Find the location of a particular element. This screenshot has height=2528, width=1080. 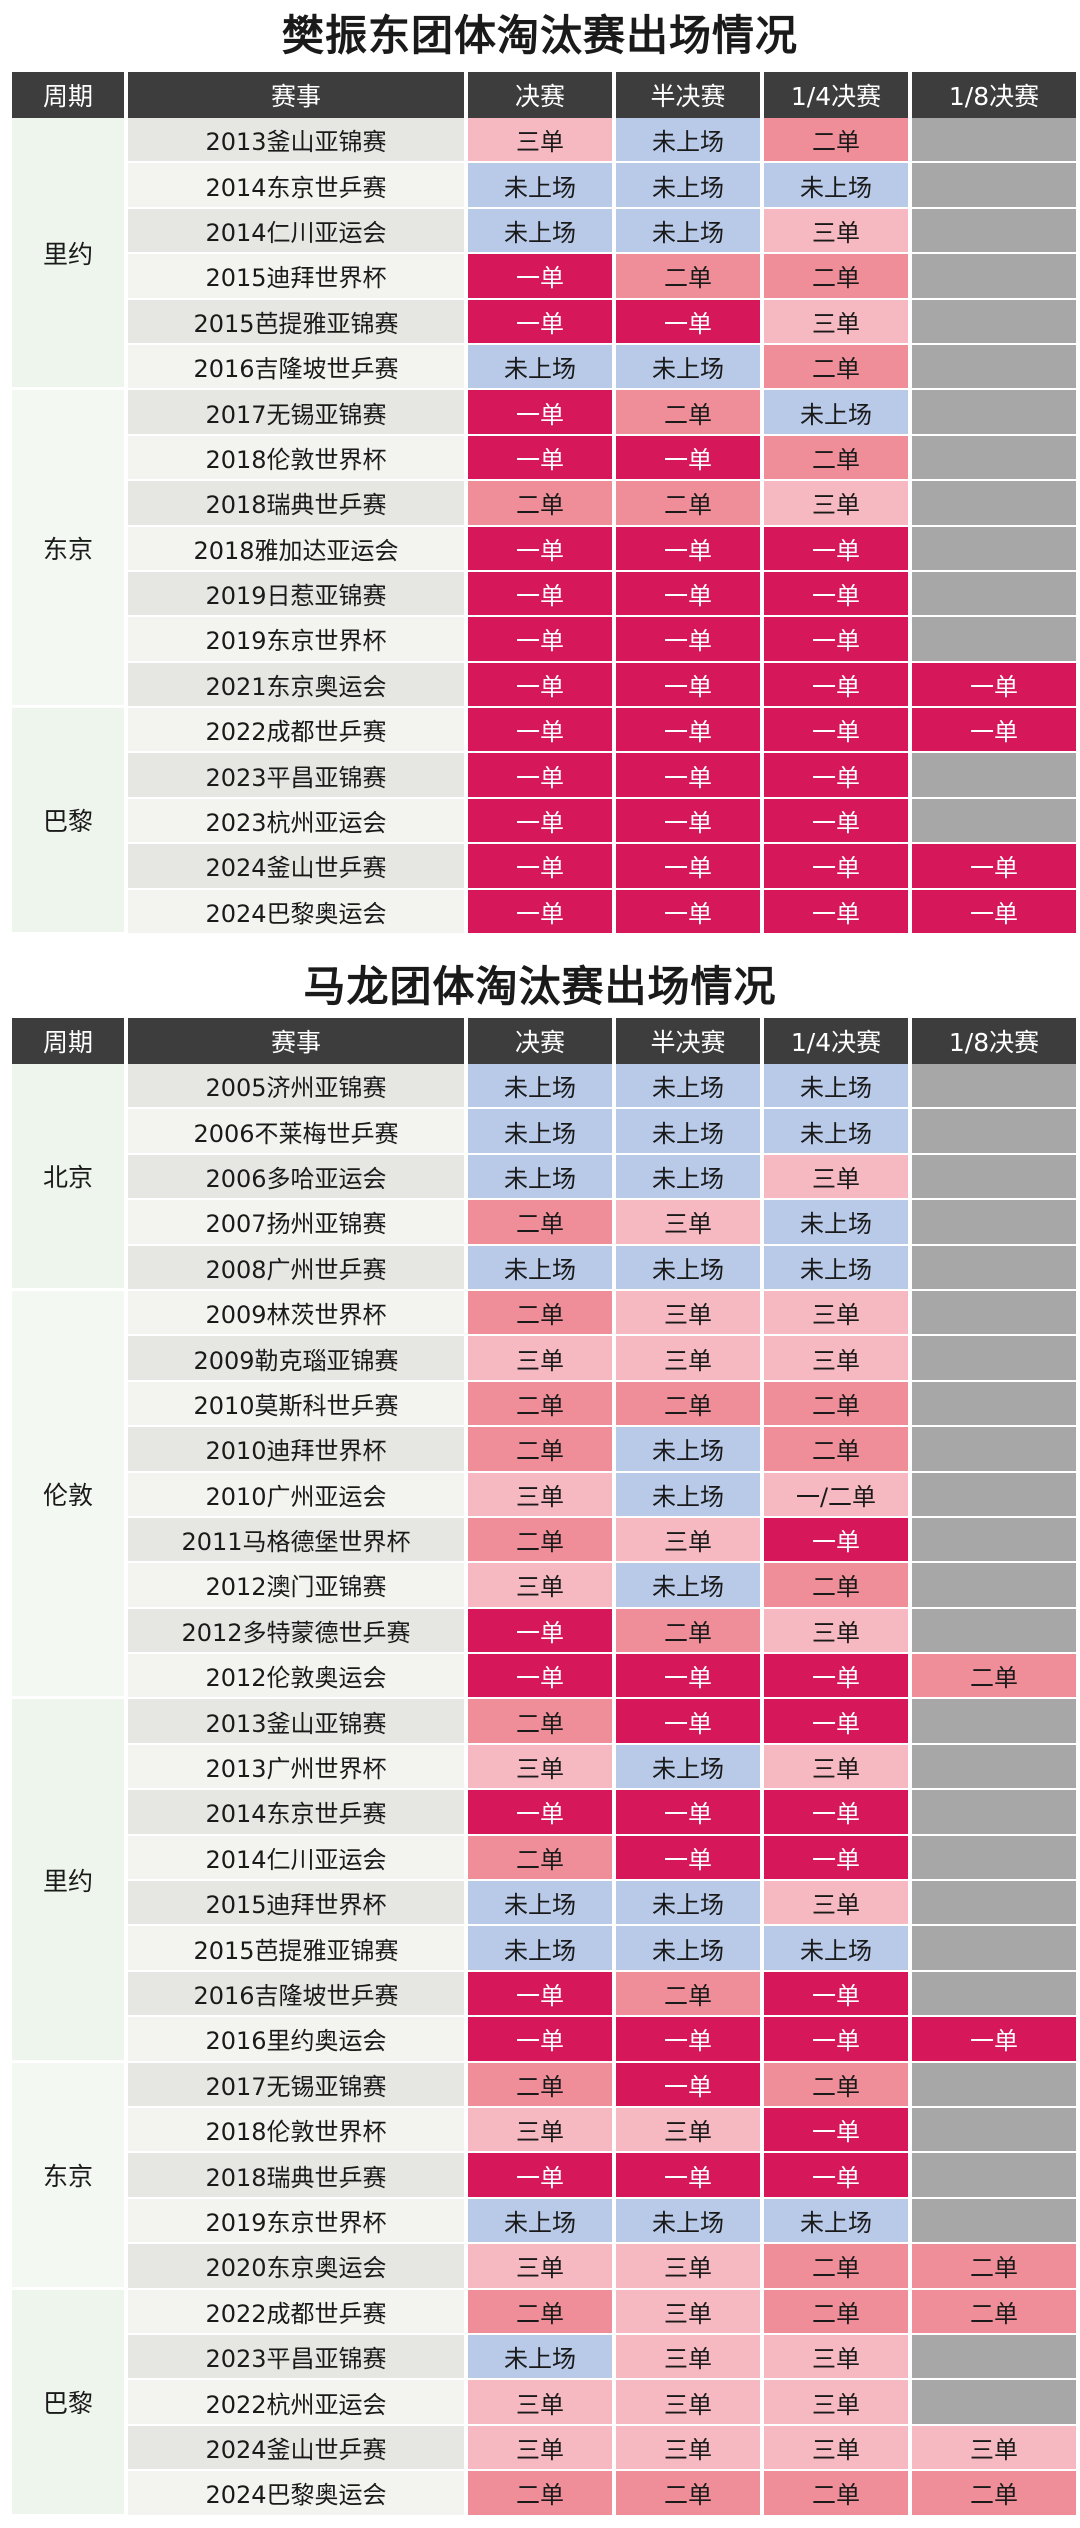

event-name: 2018伦敦世界杯 is located at coordinates (296, 2130).